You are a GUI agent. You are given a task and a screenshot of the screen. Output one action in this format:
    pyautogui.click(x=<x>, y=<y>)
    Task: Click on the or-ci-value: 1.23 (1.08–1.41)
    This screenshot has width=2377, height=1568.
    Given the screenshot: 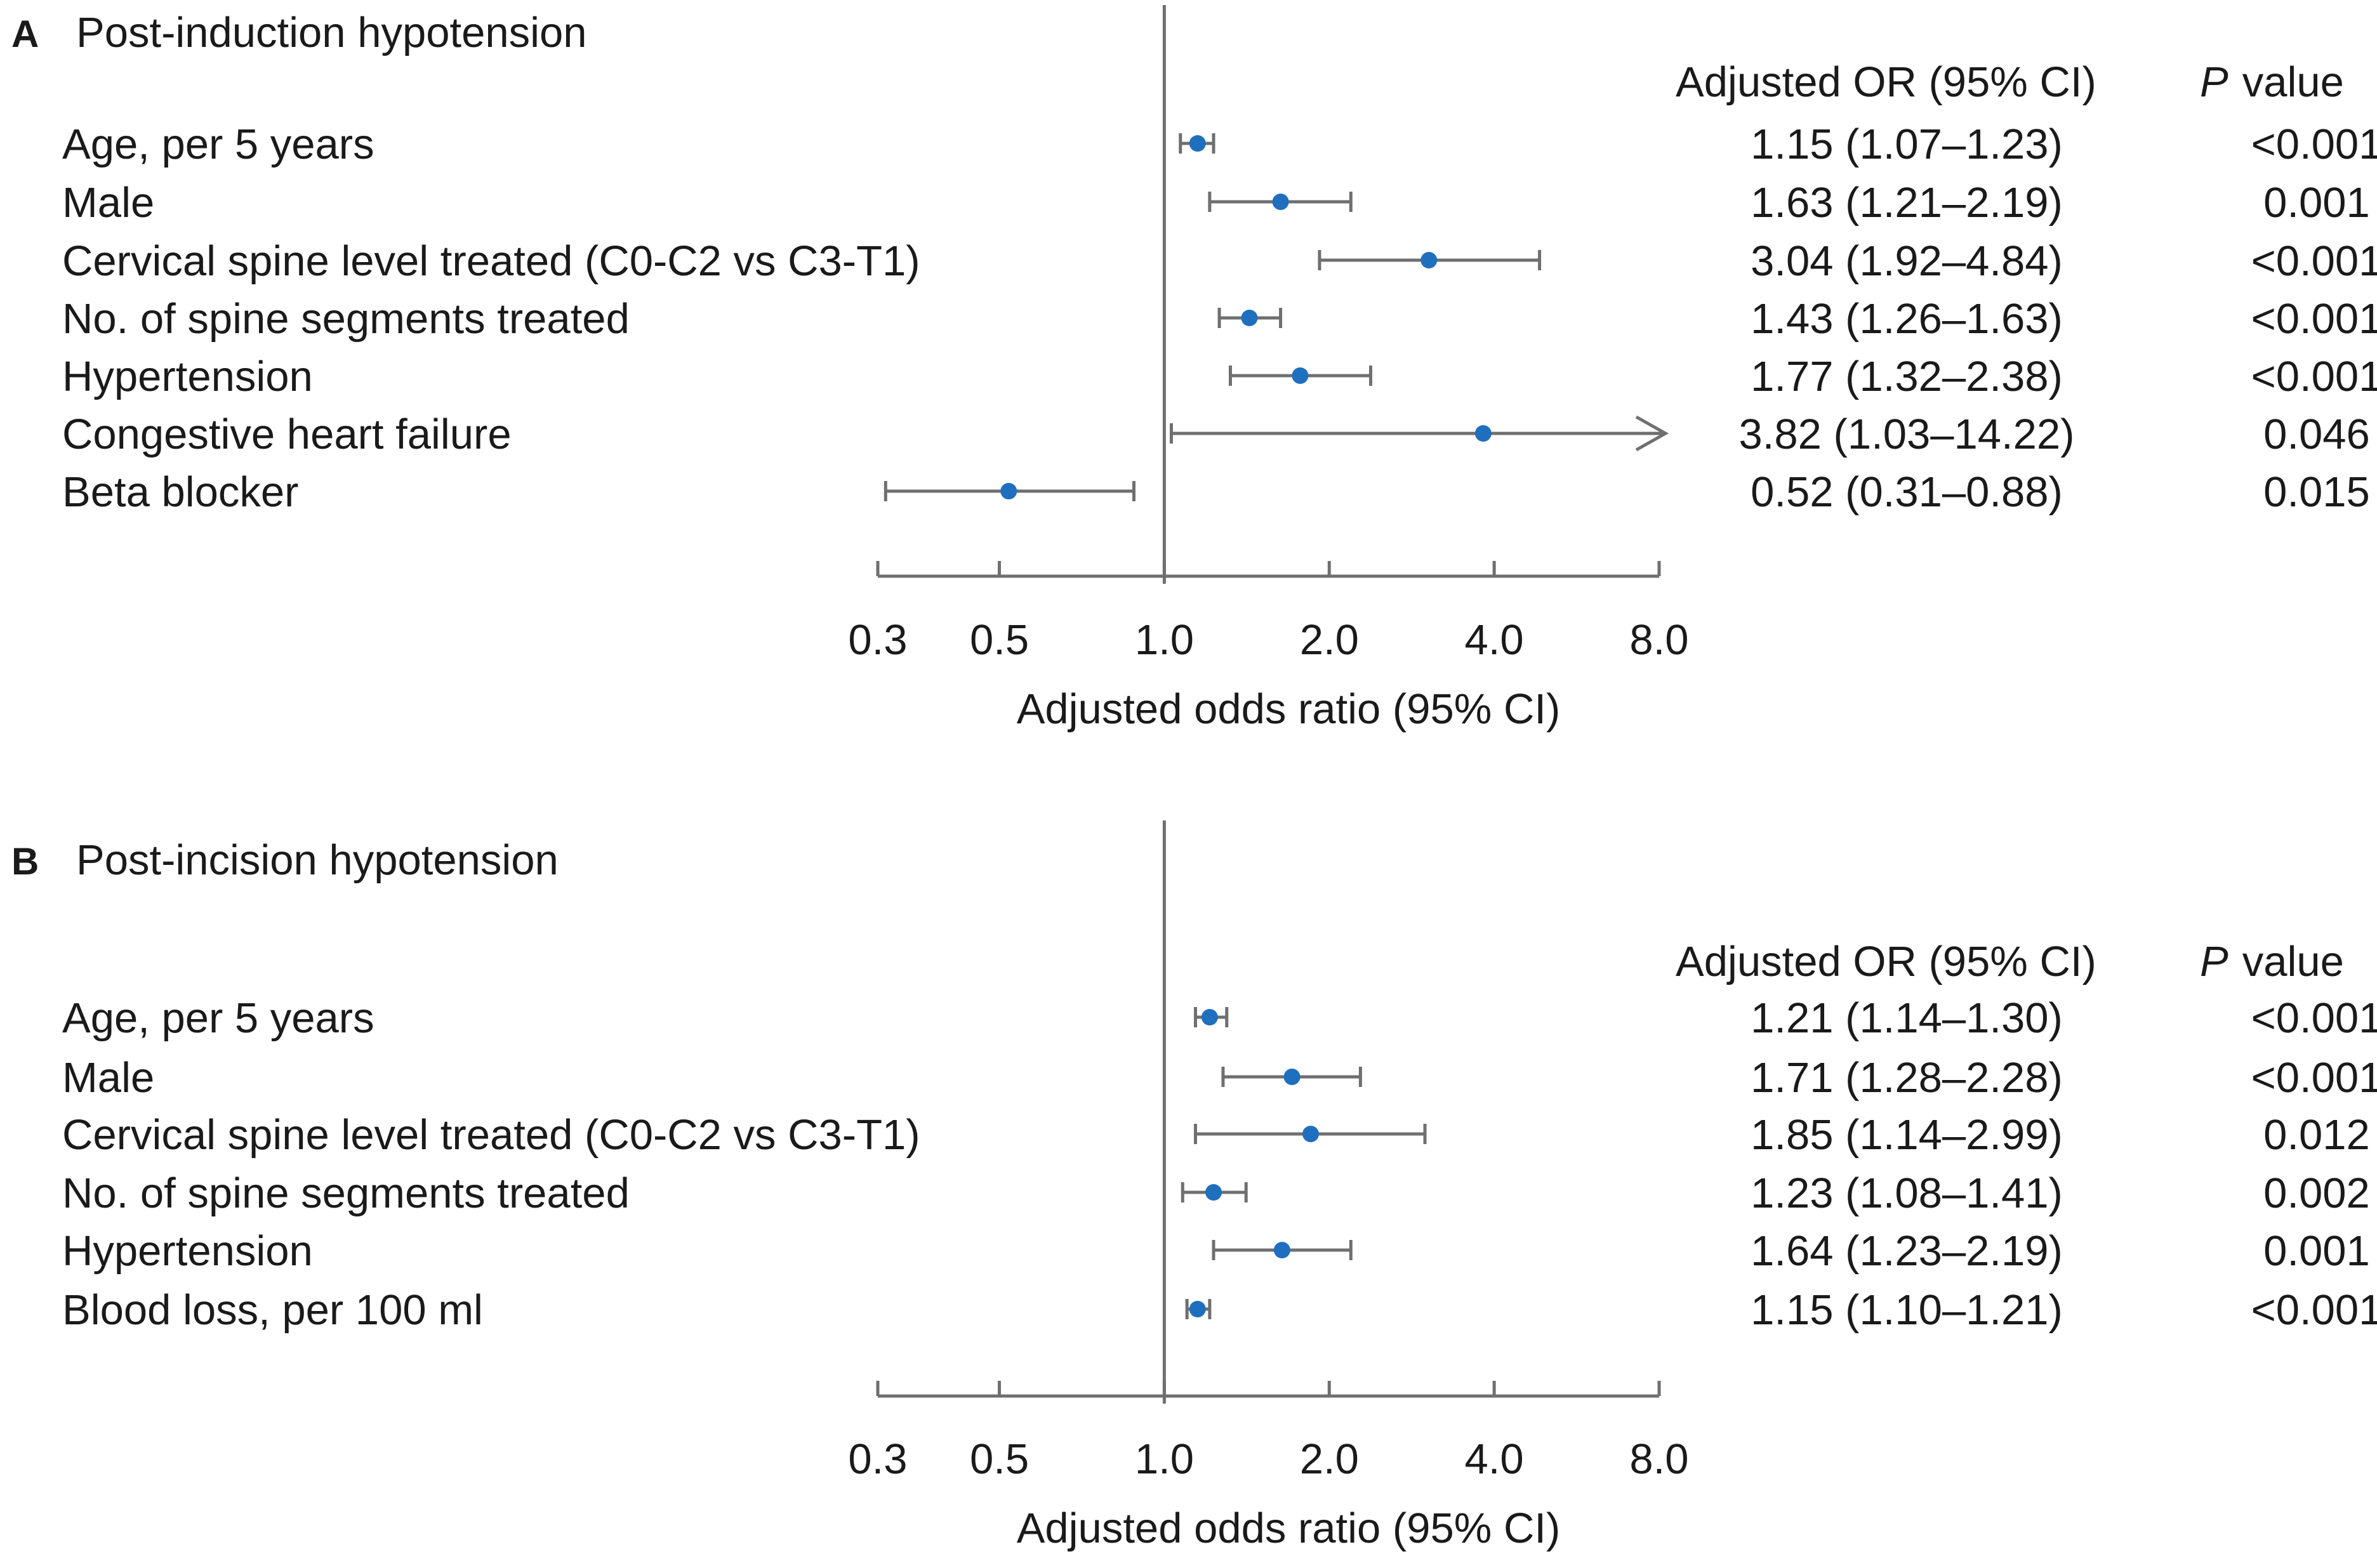 What is the action you would take?
    pyautogui.click(x=1907, y=1193)
    